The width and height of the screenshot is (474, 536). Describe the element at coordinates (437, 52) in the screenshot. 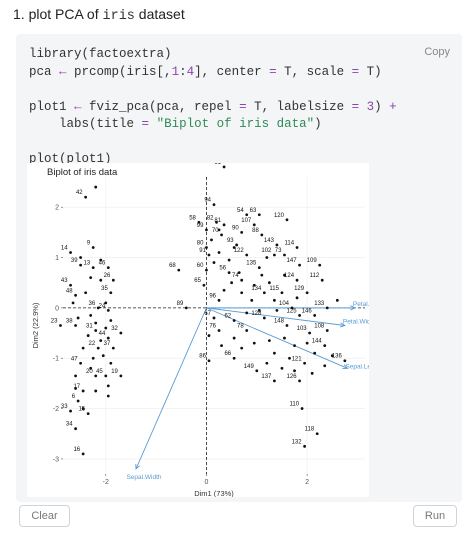

I see `copy-button: Copy` at that location.